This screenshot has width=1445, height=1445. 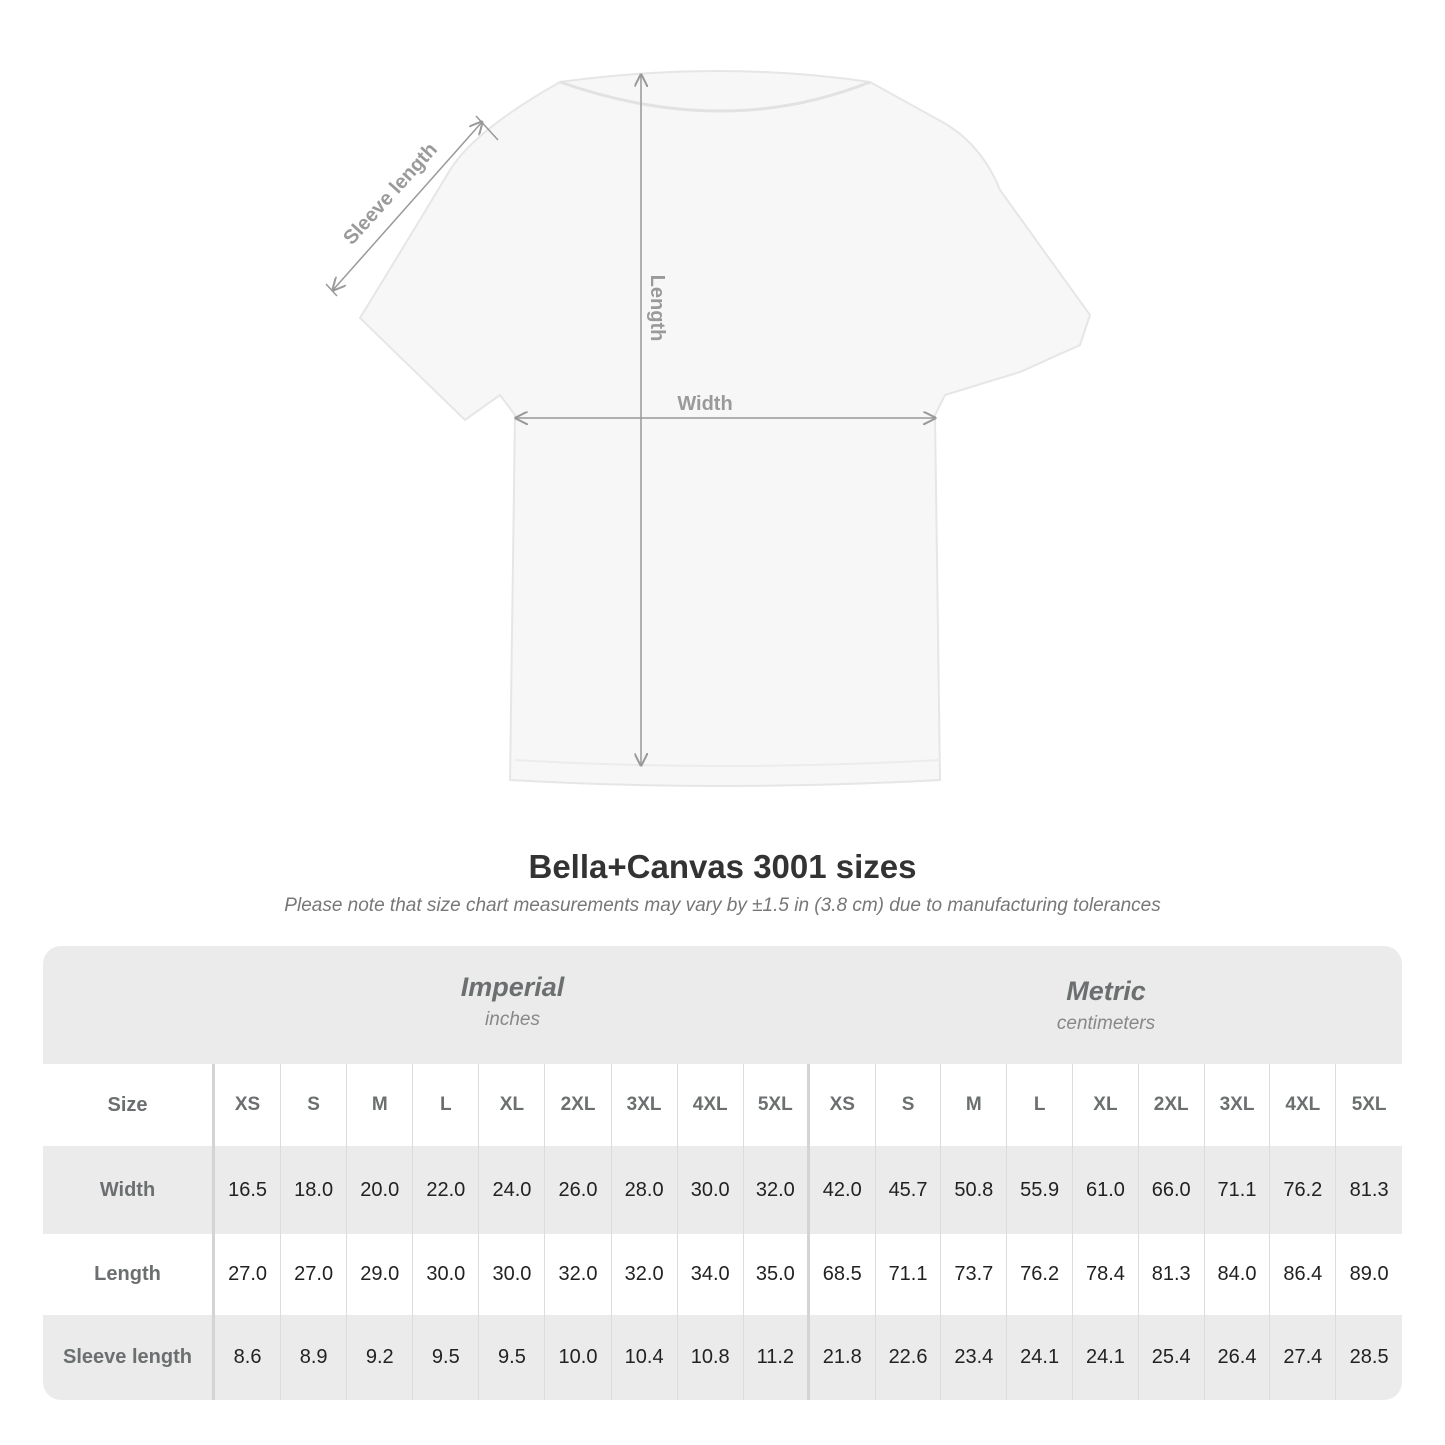 I want to click on imperial-title: Imperial, so click(x=512, y=987).